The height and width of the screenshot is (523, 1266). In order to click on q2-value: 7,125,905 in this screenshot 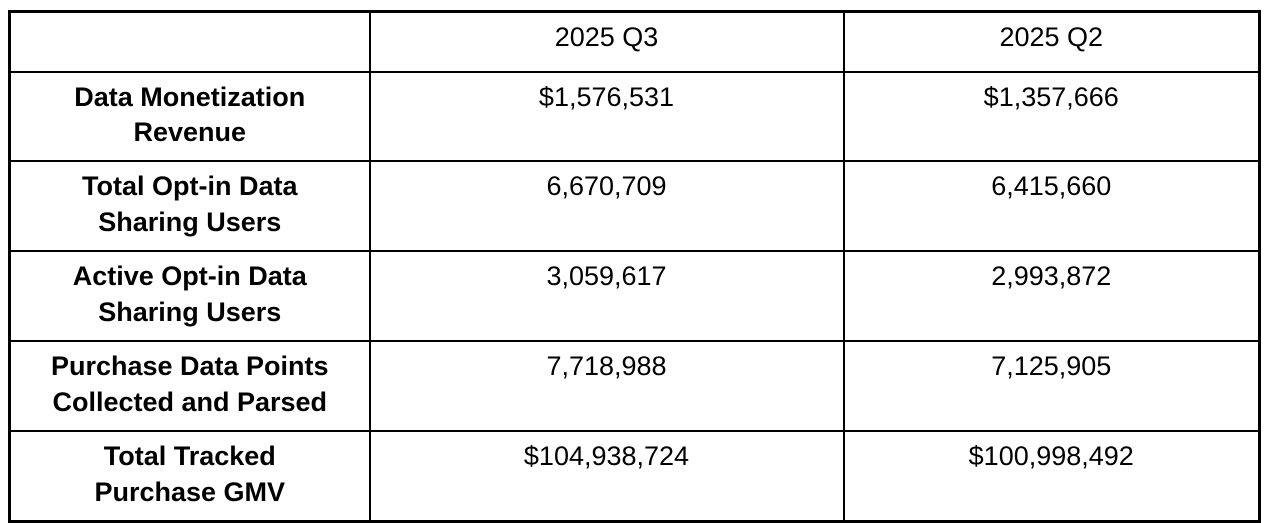, I will do `click(1051, 385)`.